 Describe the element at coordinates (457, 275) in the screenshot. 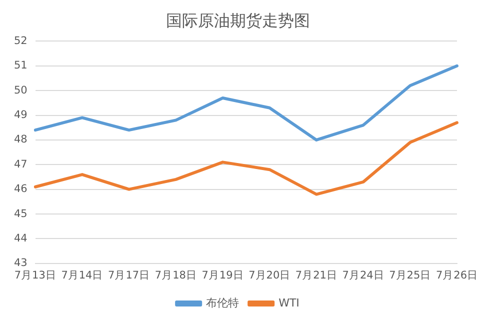

I see `x-tick-label: 7月26日` at that location.